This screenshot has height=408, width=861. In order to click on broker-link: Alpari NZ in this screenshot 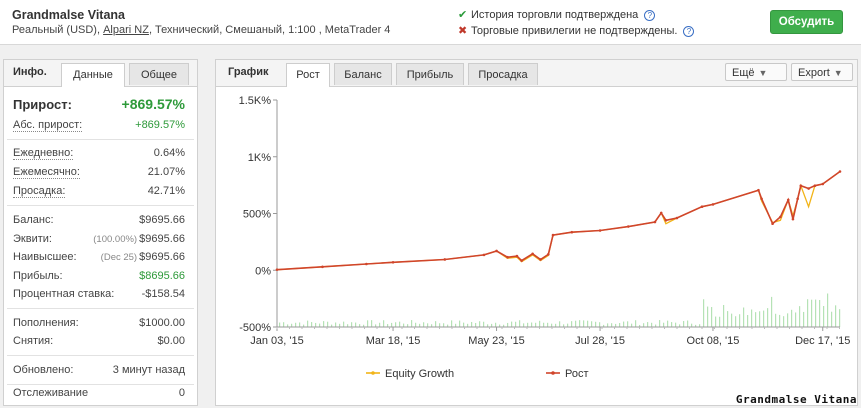, I will do `click(126, 30)`.